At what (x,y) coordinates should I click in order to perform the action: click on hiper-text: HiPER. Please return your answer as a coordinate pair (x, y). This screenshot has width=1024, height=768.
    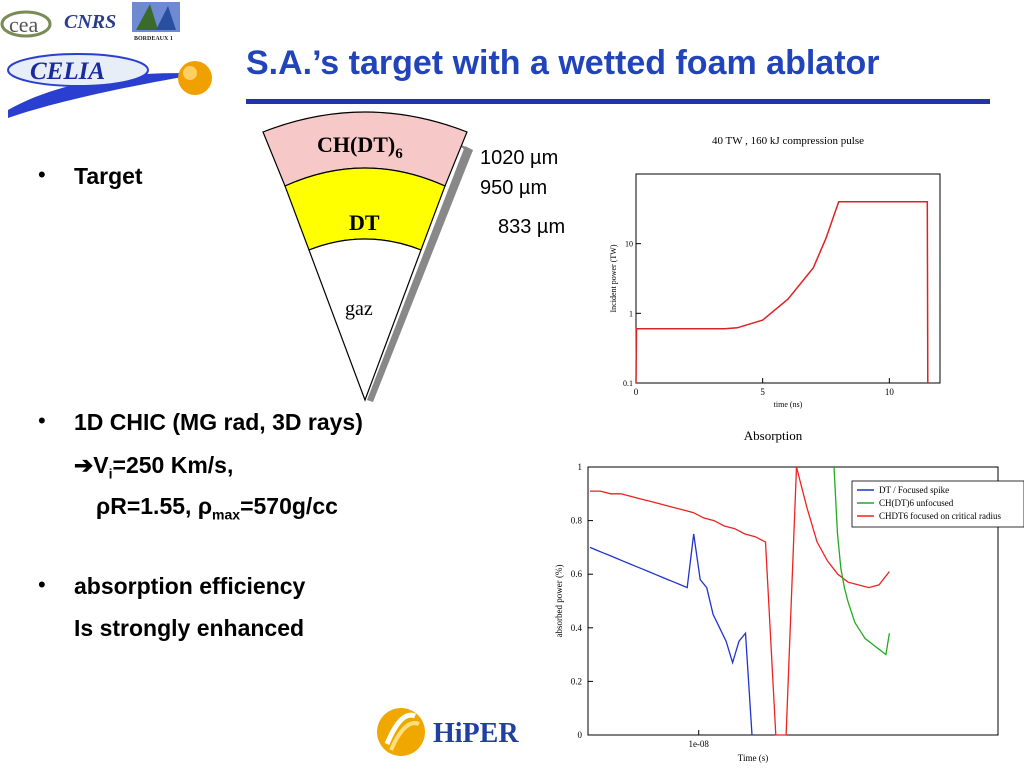
    Looking at the image, I should click on (476, 733).